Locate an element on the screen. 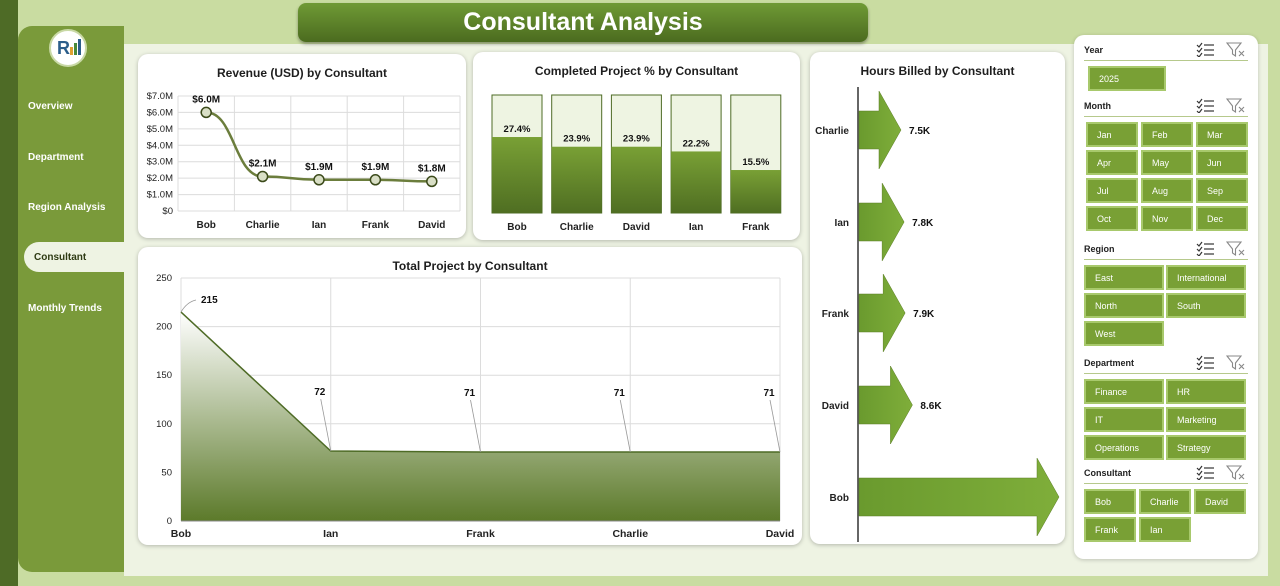 The image size is (1280, 586). slicer-title: Consultant is located at coordinates (1107, 472).